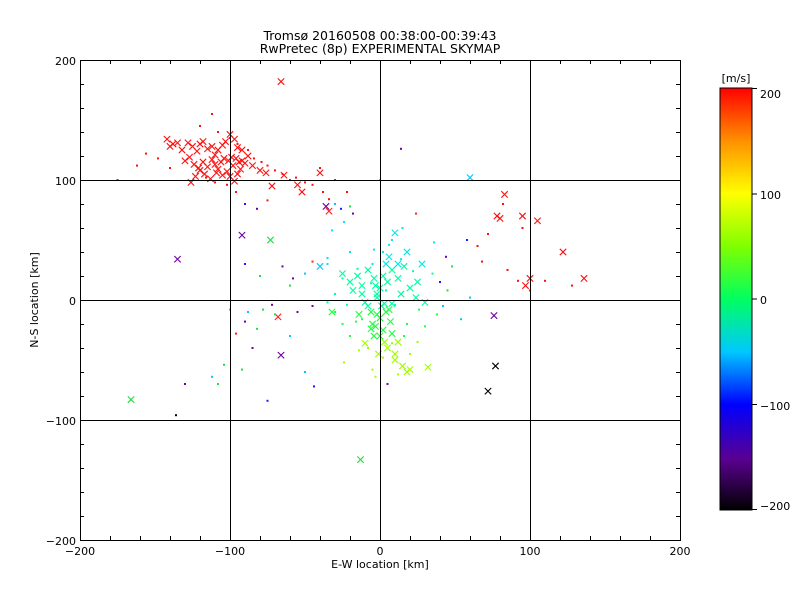 Image resolution: width=800 pixels, height=600 pixels. I want to click on y-axis-label: N-S location [km], so click(34, 300).